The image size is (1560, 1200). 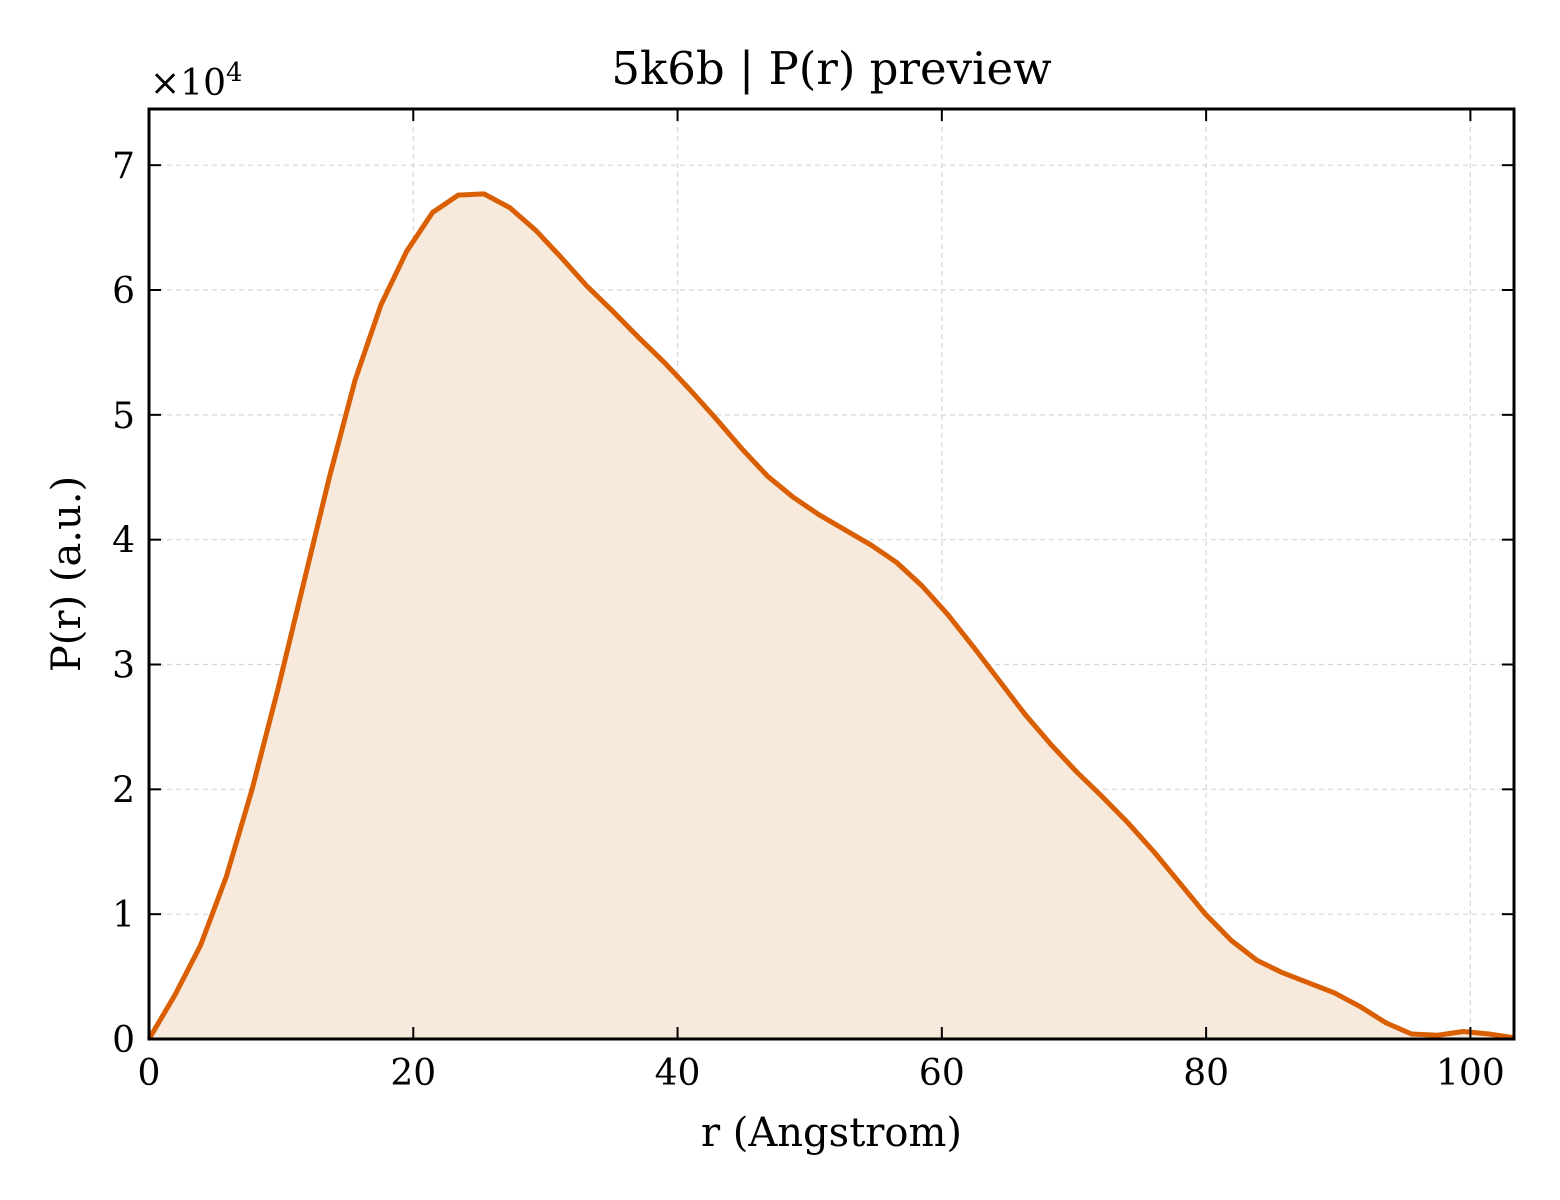 I want to click on y-tick-label: 5, so click(x=123, y=416).